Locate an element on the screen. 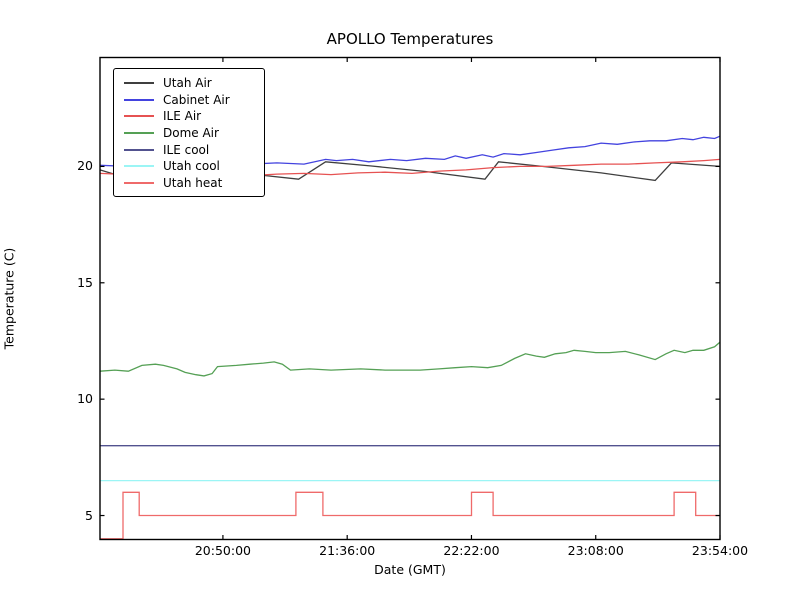 Image resolution: width=800 pixels, height=600 pixels. legend-item-dome-air: Dome Air is located at coordinates (190, 133).